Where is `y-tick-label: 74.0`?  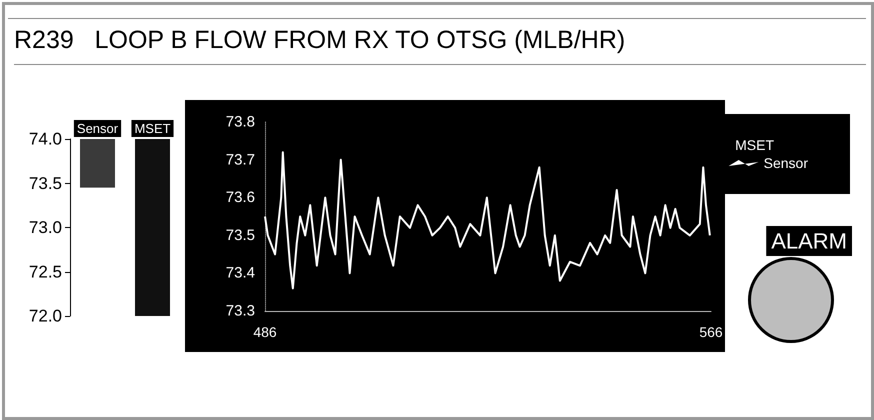
y-tick-label: 74.0 is located at coordinates (45, 139).